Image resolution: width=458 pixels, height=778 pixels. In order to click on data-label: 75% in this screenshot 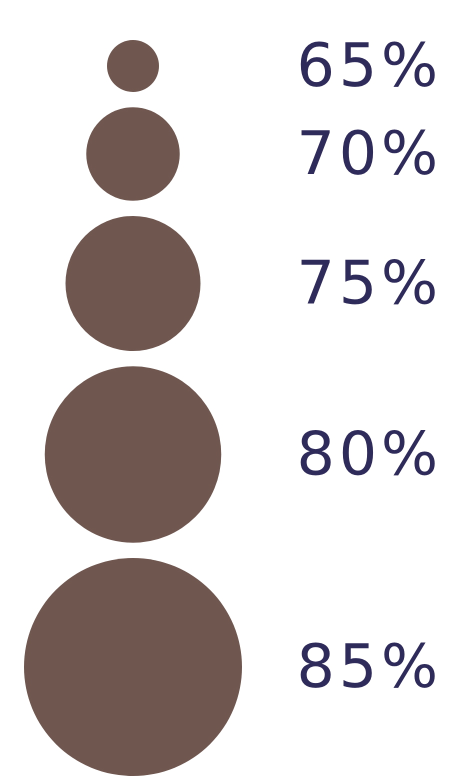, I will do `click(369, 283)`.